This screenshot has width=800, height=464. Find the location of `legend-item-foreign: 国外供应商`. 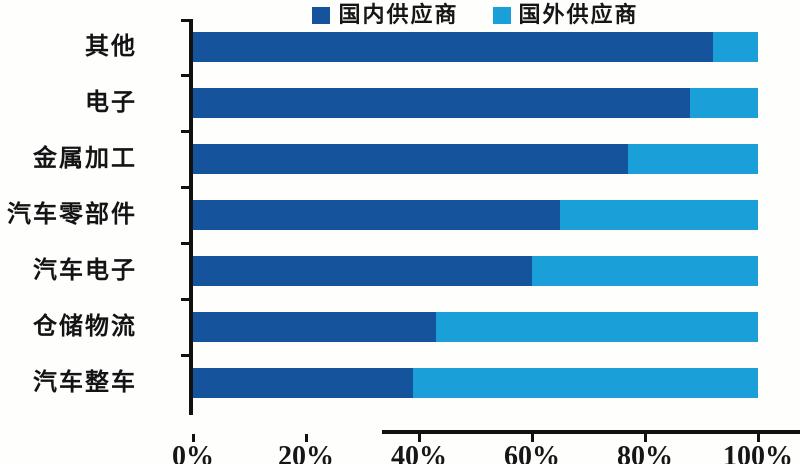

legend-item-foreign: 国外供应商 is located at coordinates (565, 14).